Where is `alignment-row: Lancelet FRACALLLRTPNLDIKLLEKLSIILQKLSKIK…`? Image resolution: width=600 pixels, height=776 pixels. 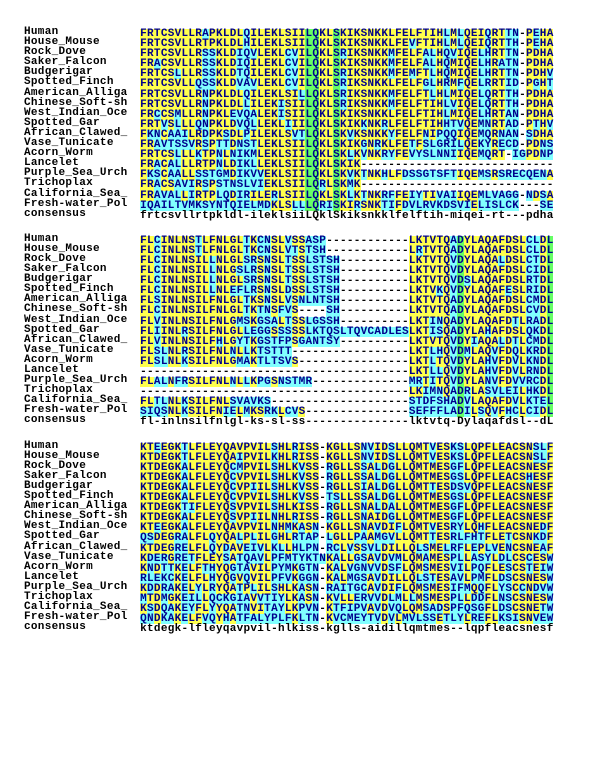
alignment-row: Lancelet FRACALLLRTPNLDIKLLEKLSIILQKLSKIK… is located at coordinates (312, 165).